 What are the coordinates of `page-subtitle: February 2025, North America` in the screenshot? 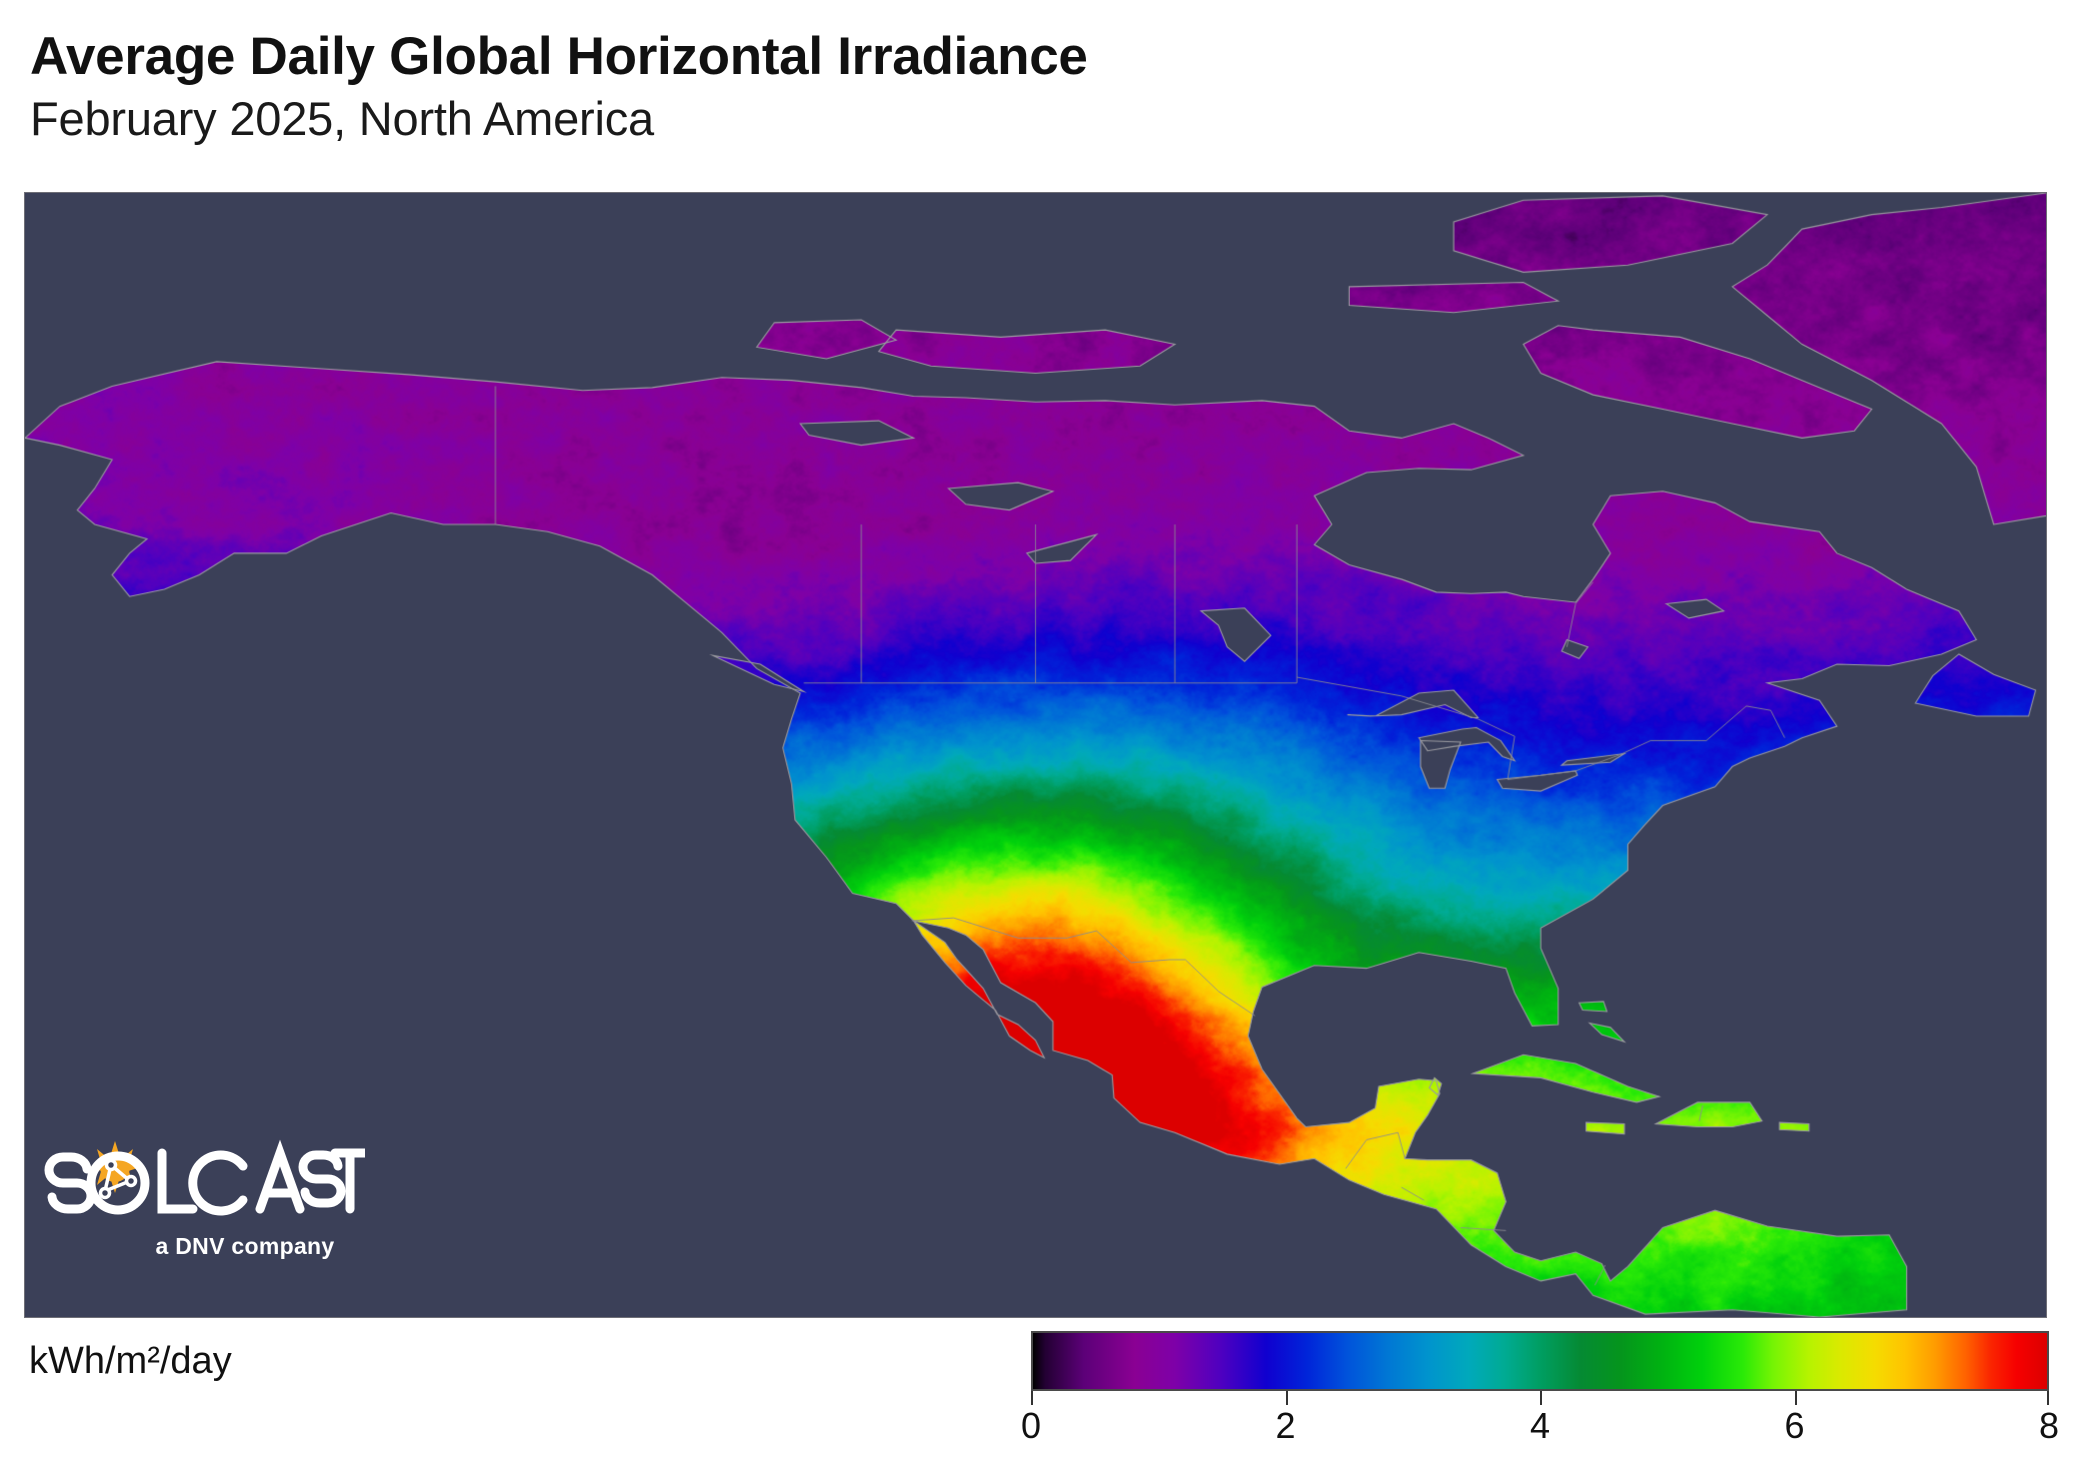 It's located at (342, 119).